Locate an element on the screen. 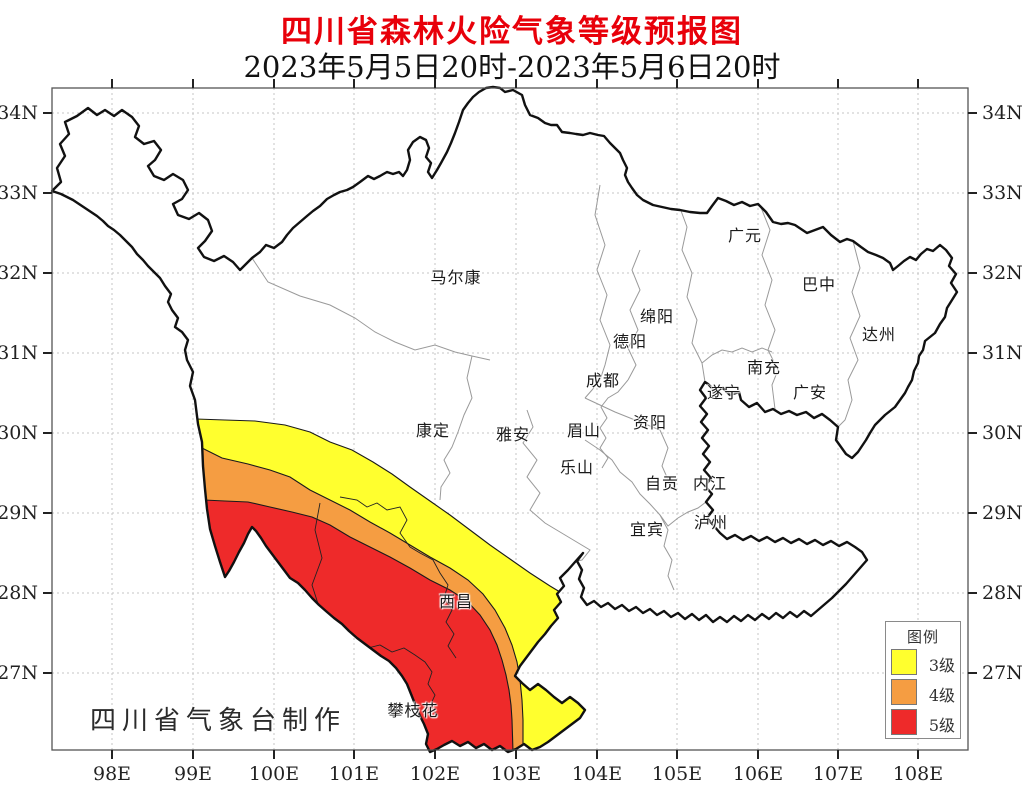 Image resolution: width=1024 pixels, height=785 pixels. lat-label-right: 34N is located at coordinates (1002, 113).